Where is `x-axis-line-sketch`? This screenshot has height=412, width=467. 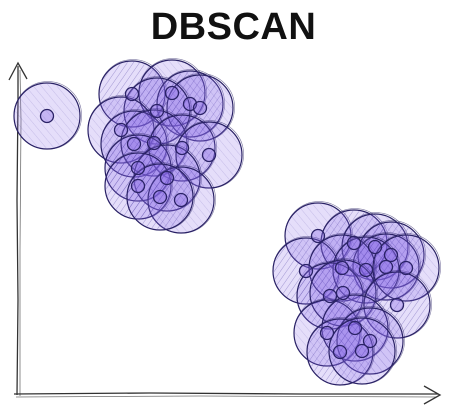
x-axis-line-sketch is located at coordinates (226, 396).